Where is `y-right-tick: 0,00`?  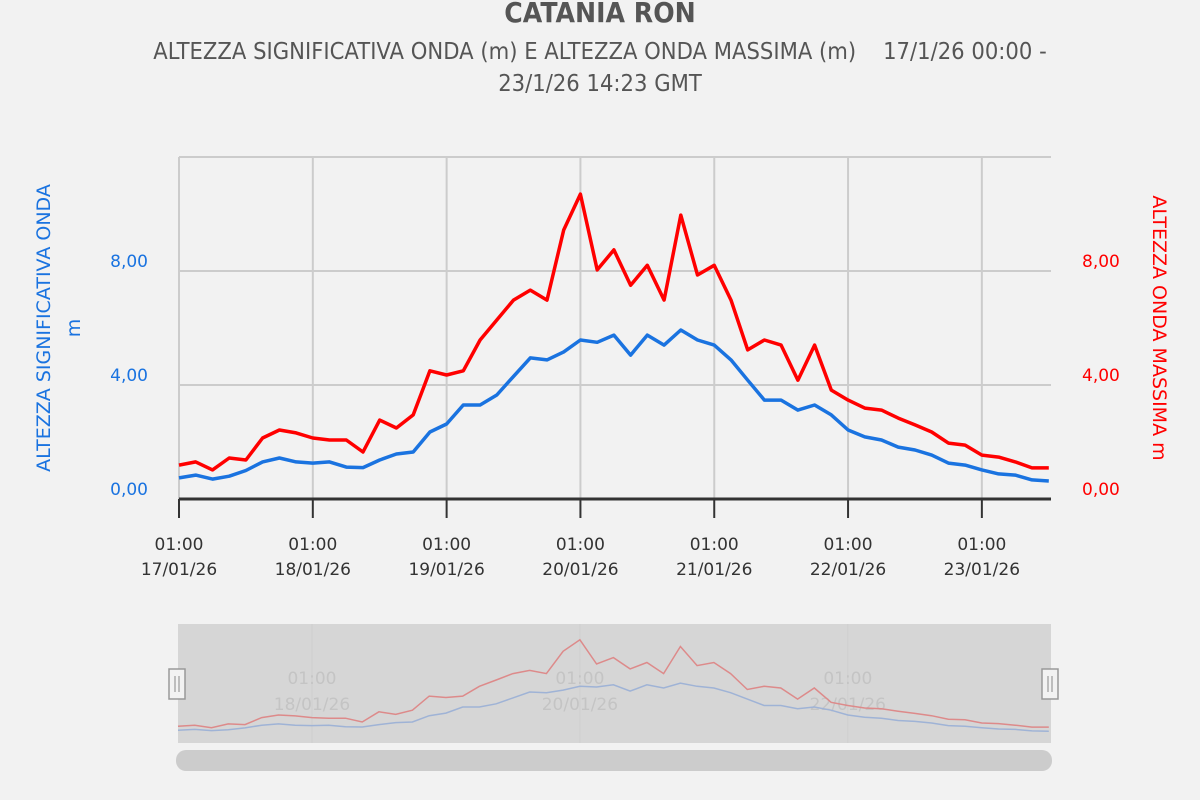
y-right-tick: 0,00 is located at coordinates (1101, 490).